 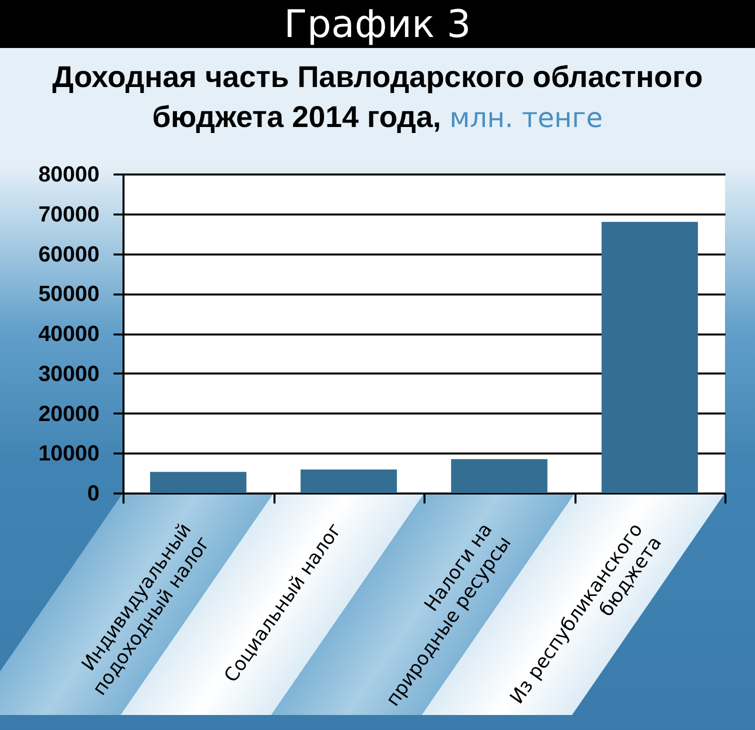 I want to click on y-tick-label: 60000, so click(x=69, y=253).